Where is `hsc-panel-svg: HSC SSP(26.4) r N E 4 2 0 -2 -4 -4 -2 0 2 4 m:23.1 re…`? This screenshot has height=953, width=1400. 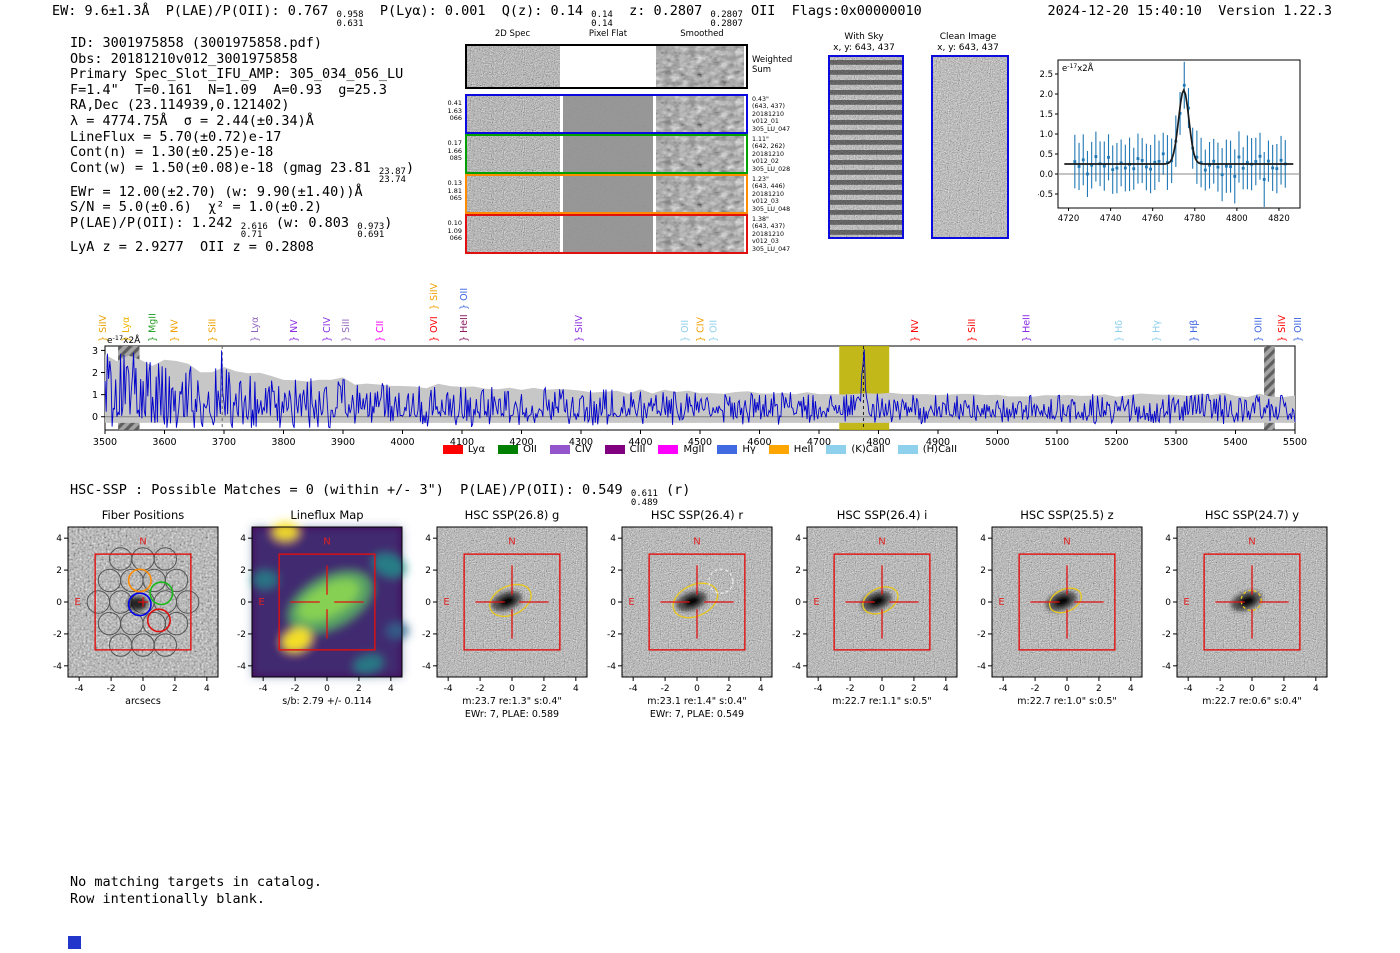
hsc-panel-svg: HSC SSP(26.4) r N E 4 2 0 -2 -4 -4 -2 0 2 4 m:23.1 re… is located at coordinates (690, 614).